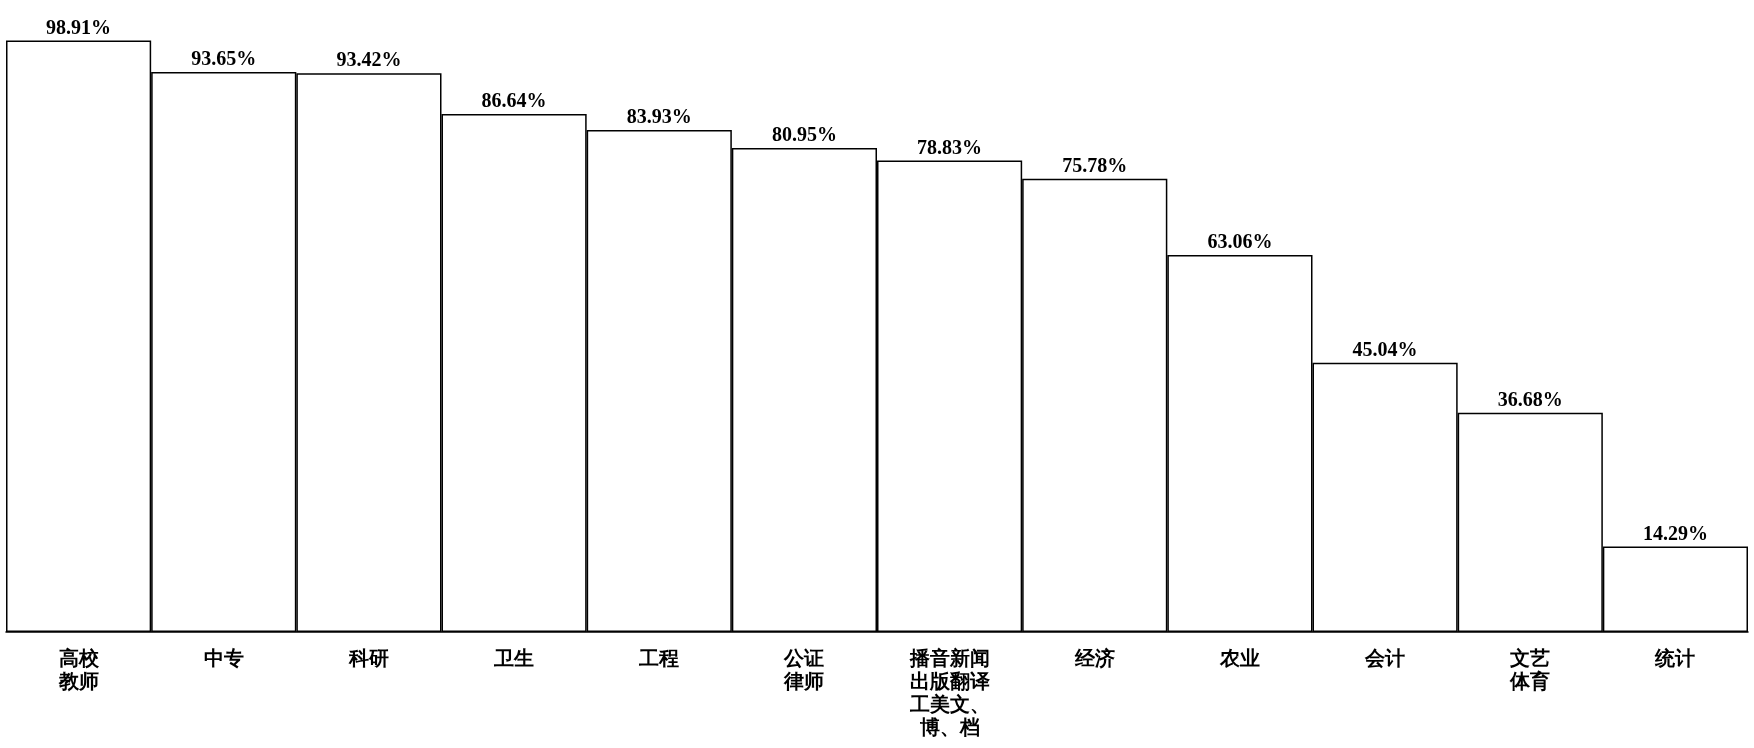 The width and height of the screenshot is (1754, 748). I want to click on x-tick-label: 播音新闻出版翻译工美文、博、档, so click(949, 692).